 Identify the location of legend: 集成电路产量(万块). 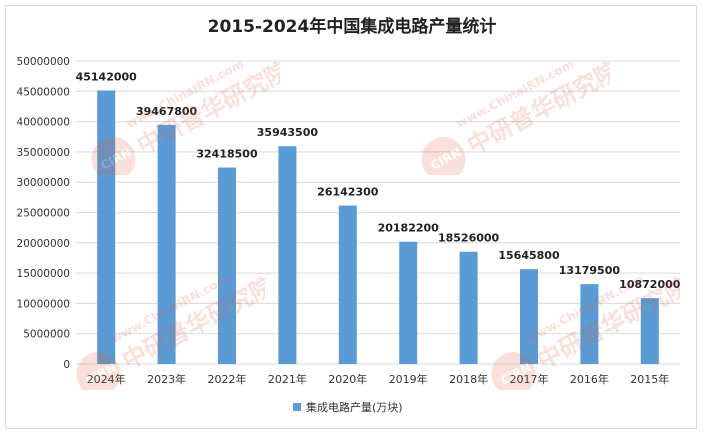
(348, 407).